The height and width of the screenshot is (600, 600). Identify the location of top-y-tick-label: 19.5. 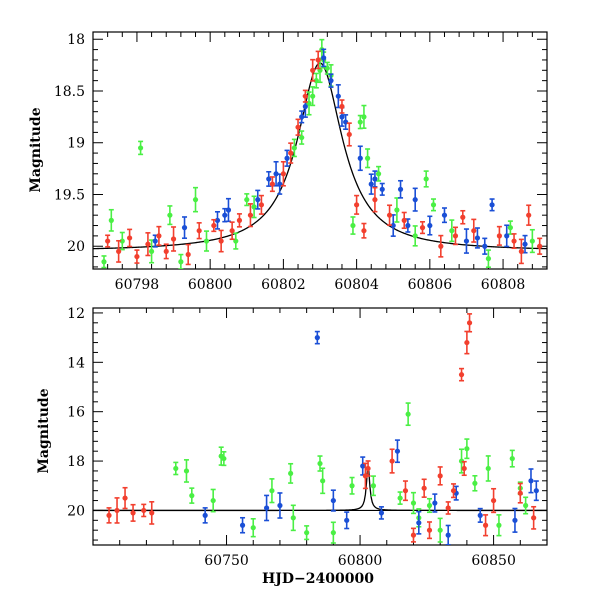
(69, 195).